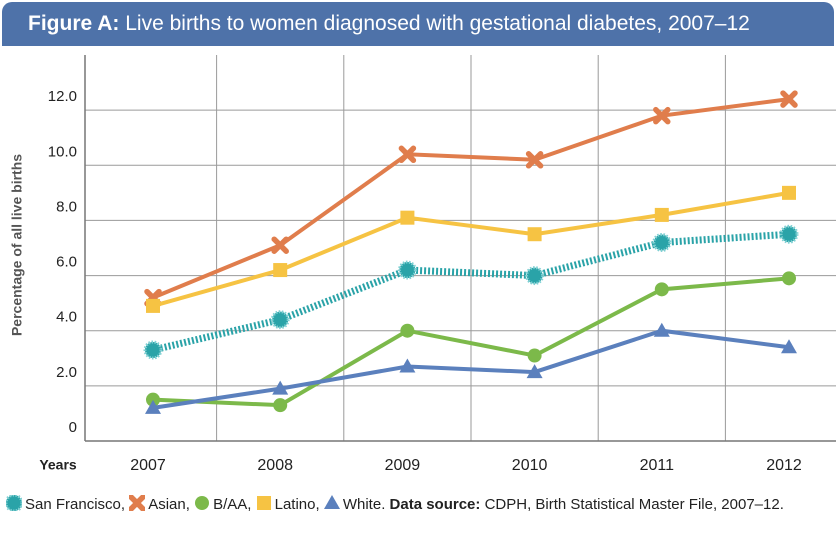 The height and width of the screenshot is (542, 836). What do you see at coordinates (530, 465) in the screenshot?
I see `x-tick-label: 2010` at bounding box center [530, 465].